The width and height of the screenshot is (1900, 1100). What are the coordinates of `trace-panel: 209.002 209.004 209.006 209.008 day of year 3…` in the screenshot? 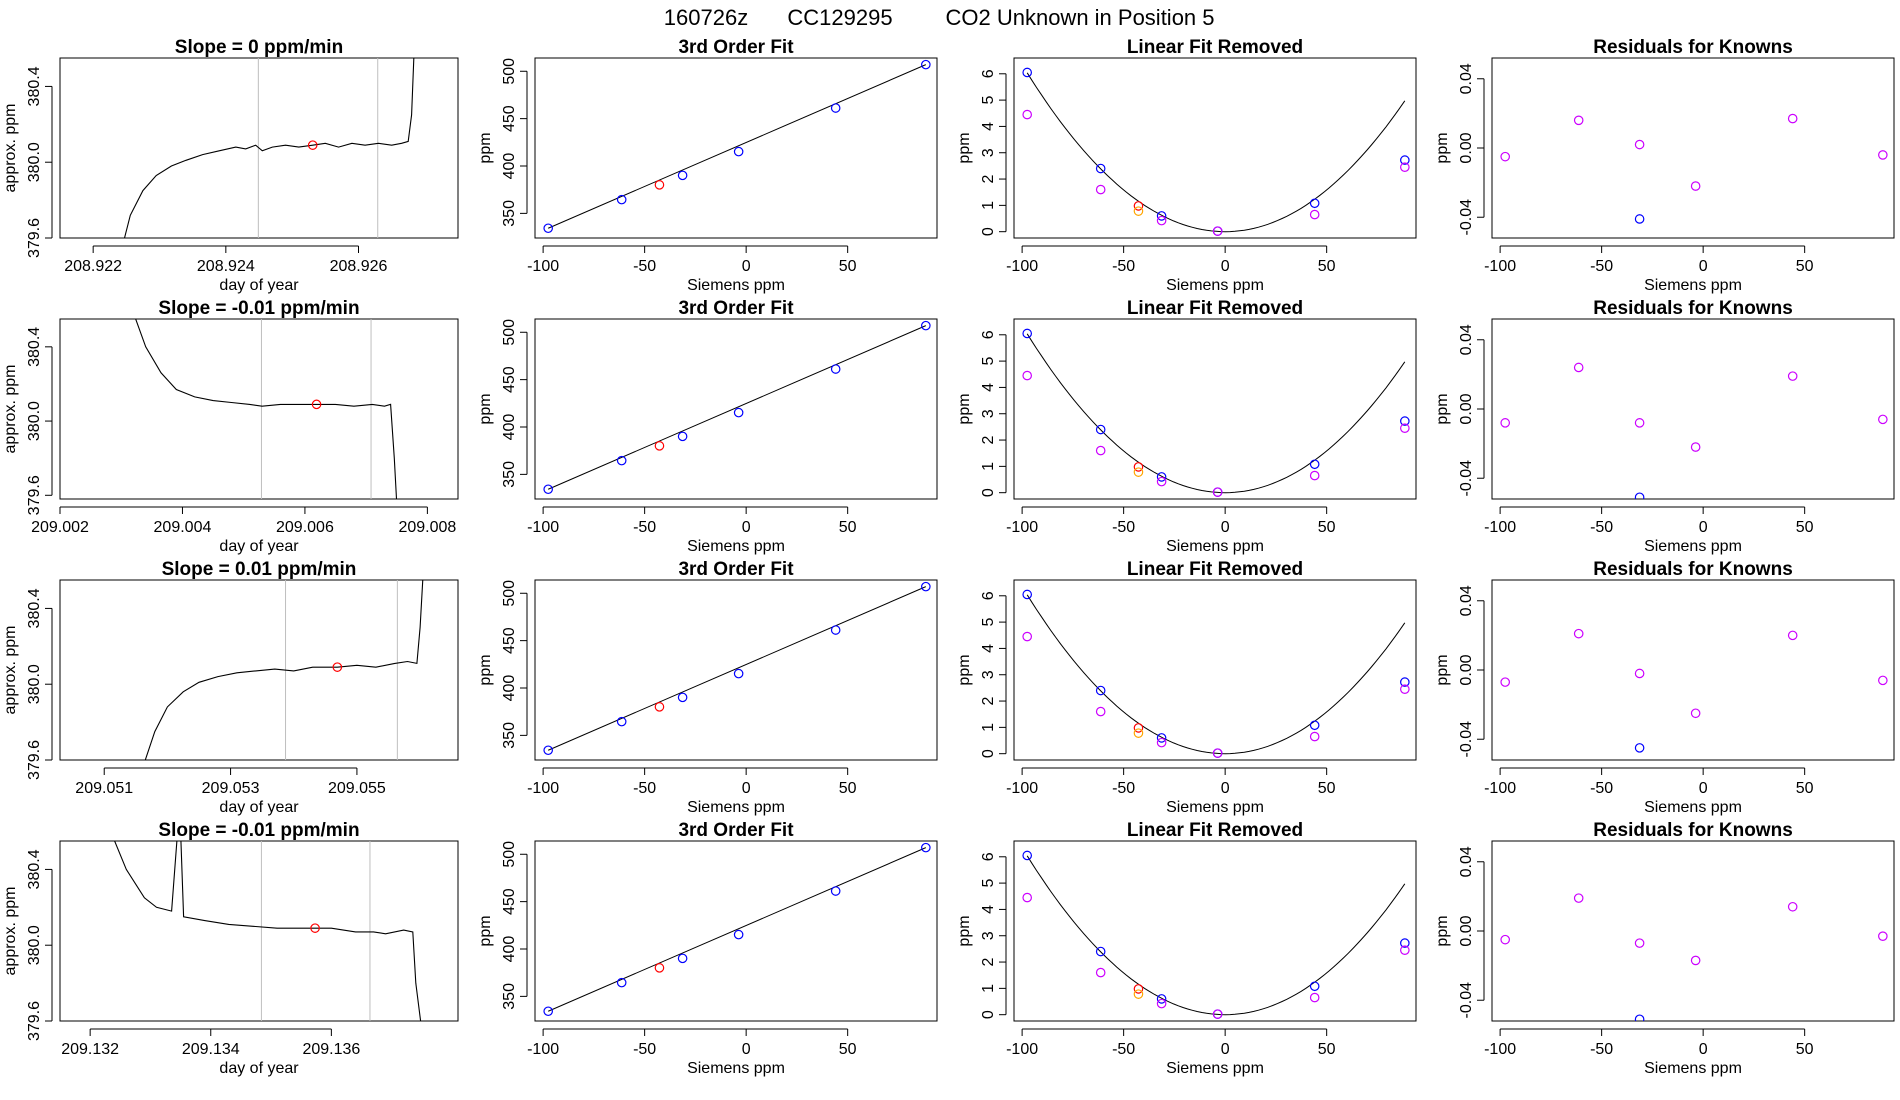 It's located at (230, 426).